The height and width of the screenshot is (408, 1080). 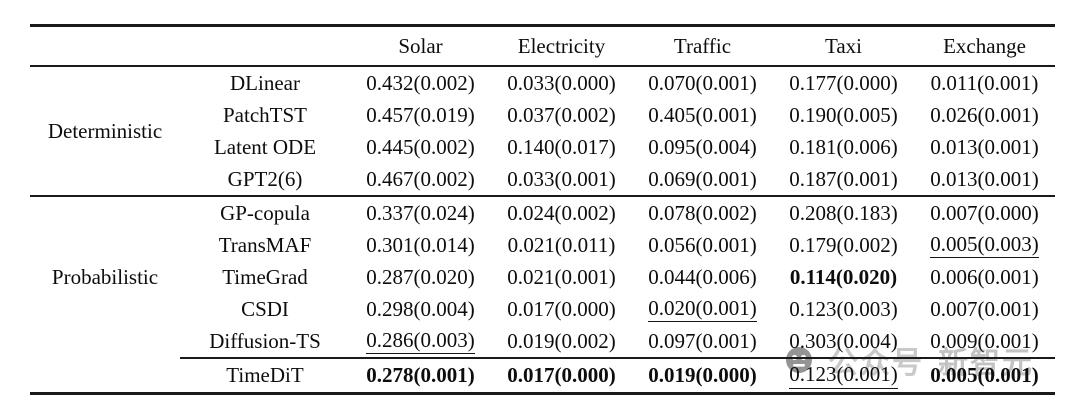 I want to click on value-cell: 0.021(0.001), so click(x=561, y=276).